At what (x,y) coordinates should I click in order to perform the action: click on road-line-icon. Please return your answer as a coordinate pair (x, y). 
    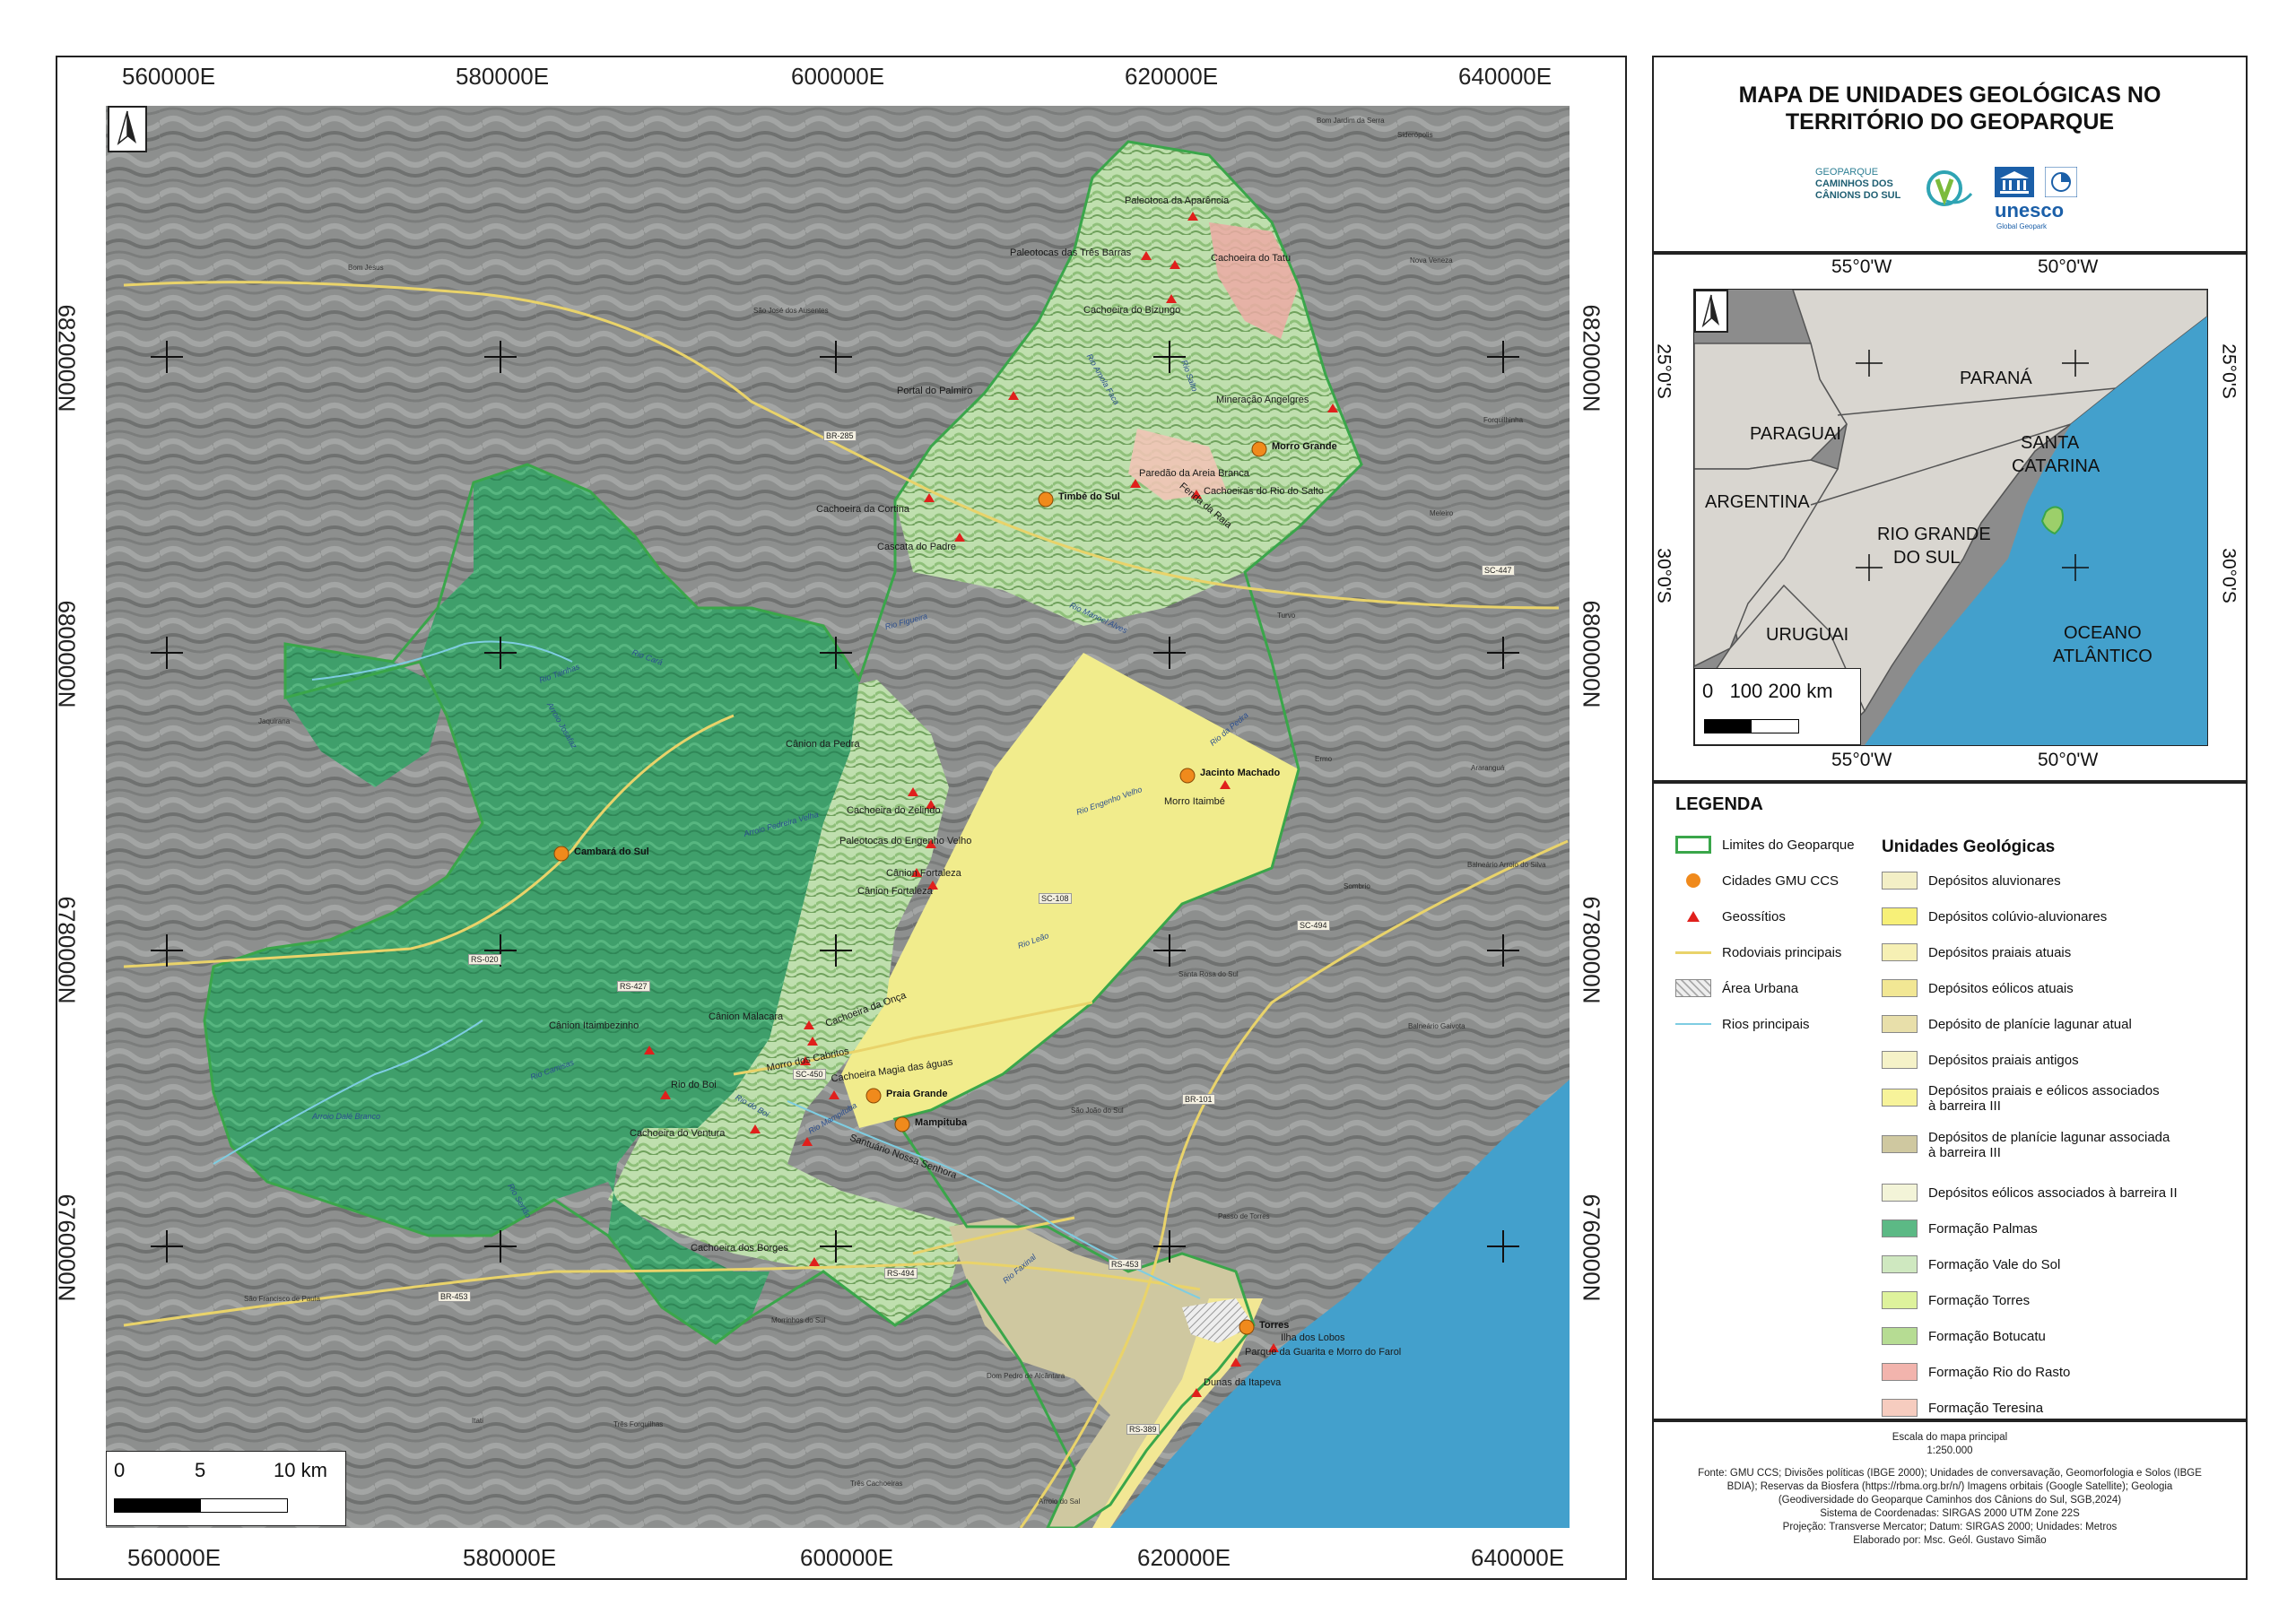
    Looking at the image, I should click on (1693, 952).